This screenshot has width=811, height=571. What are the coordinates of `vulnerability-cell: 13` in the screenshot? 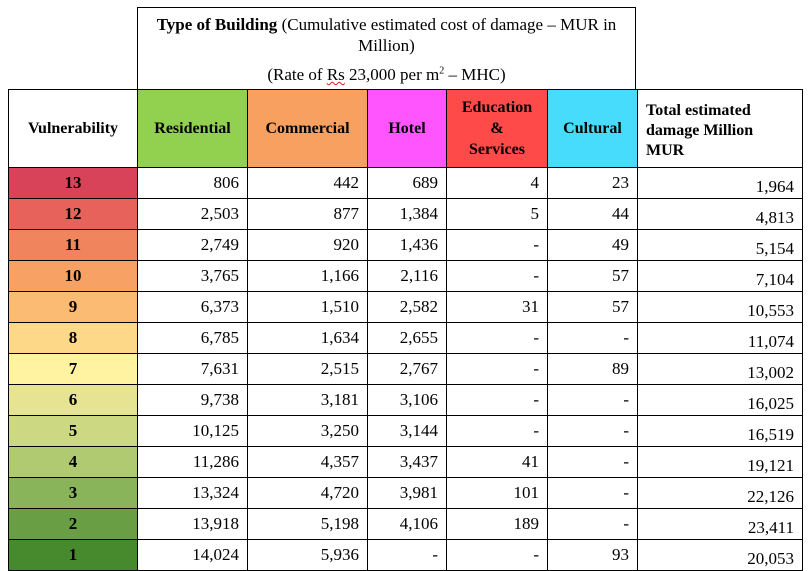 It's located at (73, 183).